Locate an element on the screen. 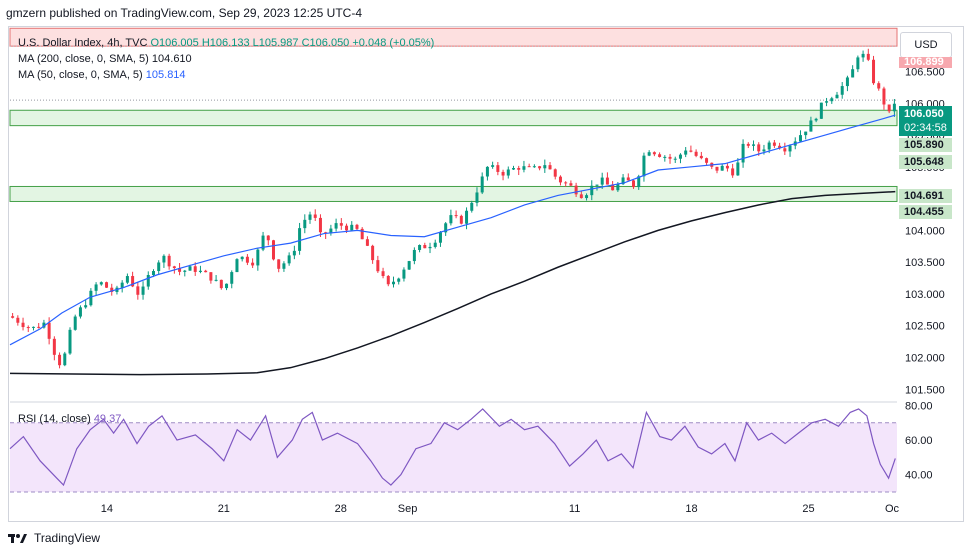 This screenshot has height=557, width=970. countdown: 02:34:58 is located at coordinates (925, 128).